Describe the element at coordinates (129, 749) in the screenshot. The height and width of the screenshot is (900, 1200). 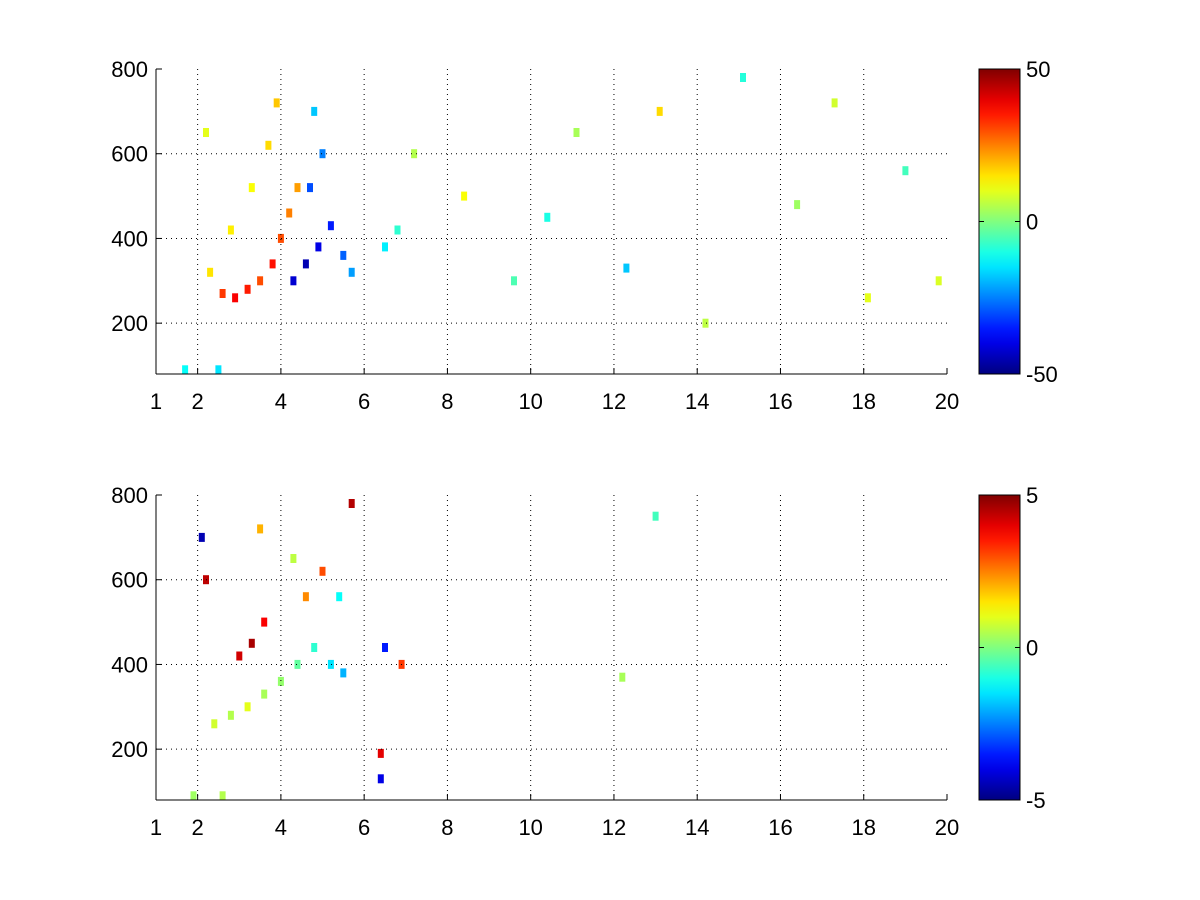
I see `y-tick-label: 200` at that location.